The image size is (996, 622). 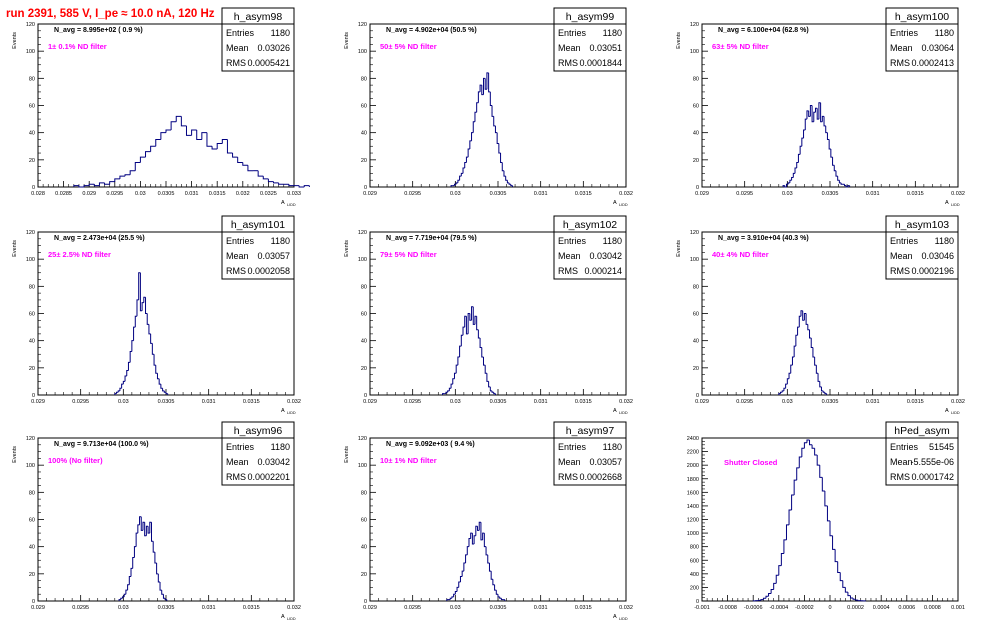 What do you see at coordinates (291, 205) in the screenshot?
I see `x-axis-title-subscript: LIDD` at bounding box center [291, 205].